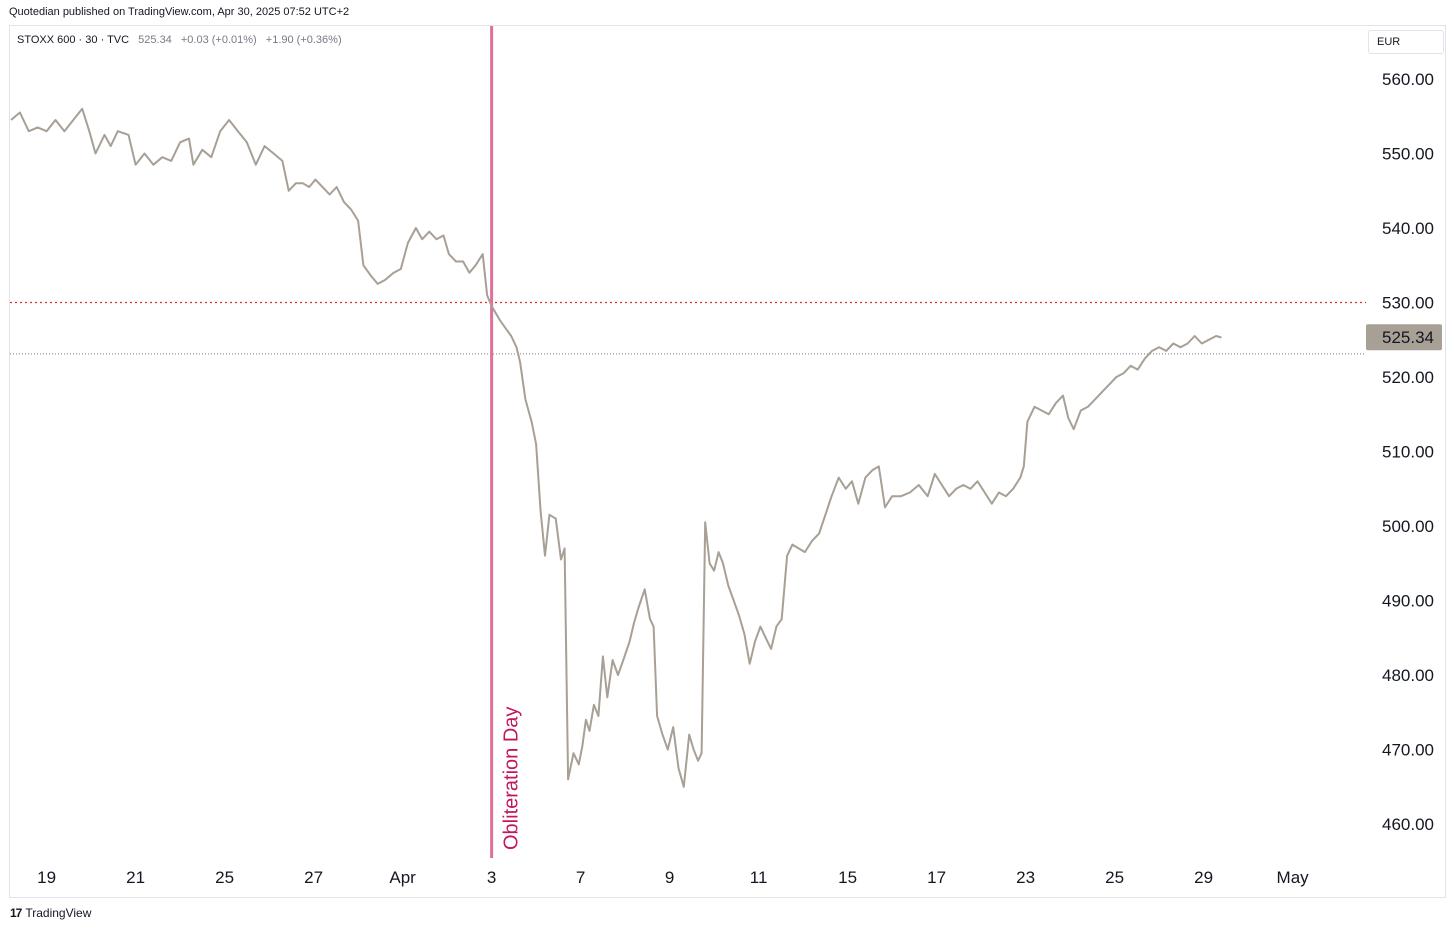 Image resolution: width=1456 pixels, height=932 pixels. I want to click on x-tick-label: May, so click(1293, 877).